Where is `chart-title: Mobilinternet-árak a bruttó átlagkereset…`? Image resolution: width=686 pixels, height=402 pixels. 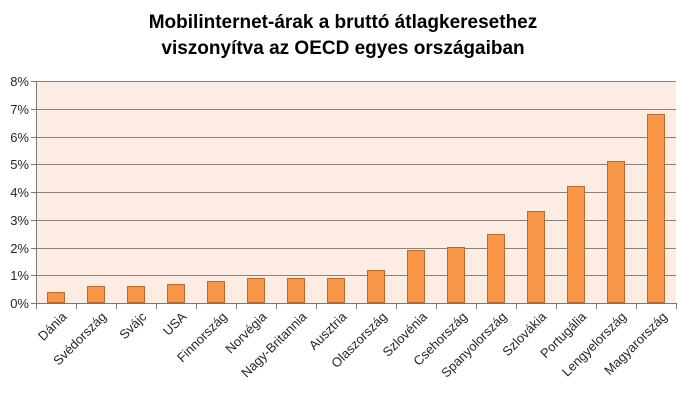
chart-title: Mobilinternet-árak a bruttó átlagkereset… is located at coordinates (343, 36).